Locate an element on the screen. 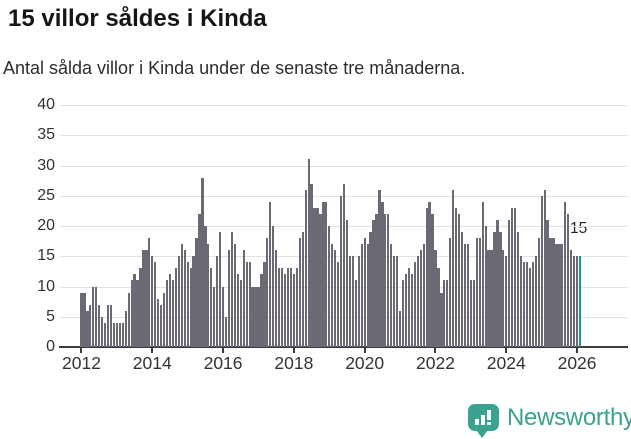  x-axis-tick-label: 2026 is located at coordinates (577, 363).